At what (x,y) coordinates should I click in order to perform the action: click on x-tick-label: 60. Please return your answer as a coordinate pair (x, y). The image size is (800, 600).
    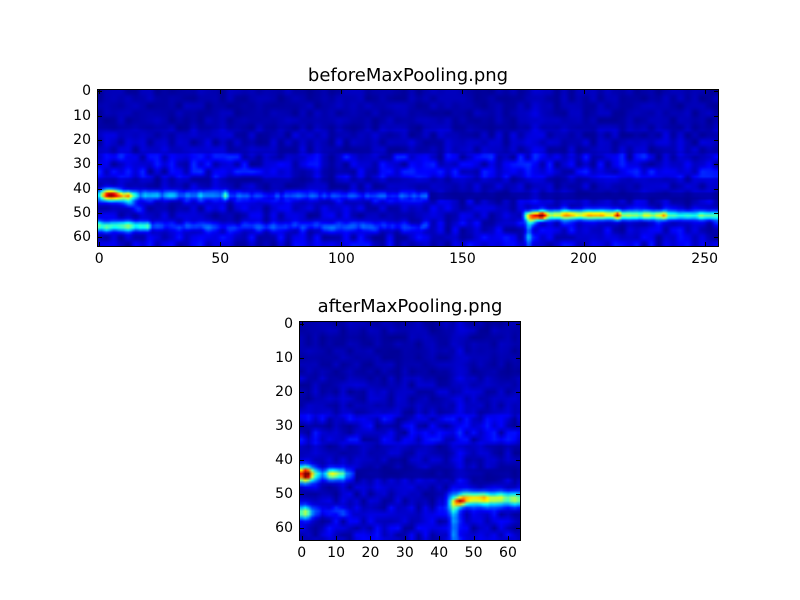
    Looking at the image, I should click on (508, 553).